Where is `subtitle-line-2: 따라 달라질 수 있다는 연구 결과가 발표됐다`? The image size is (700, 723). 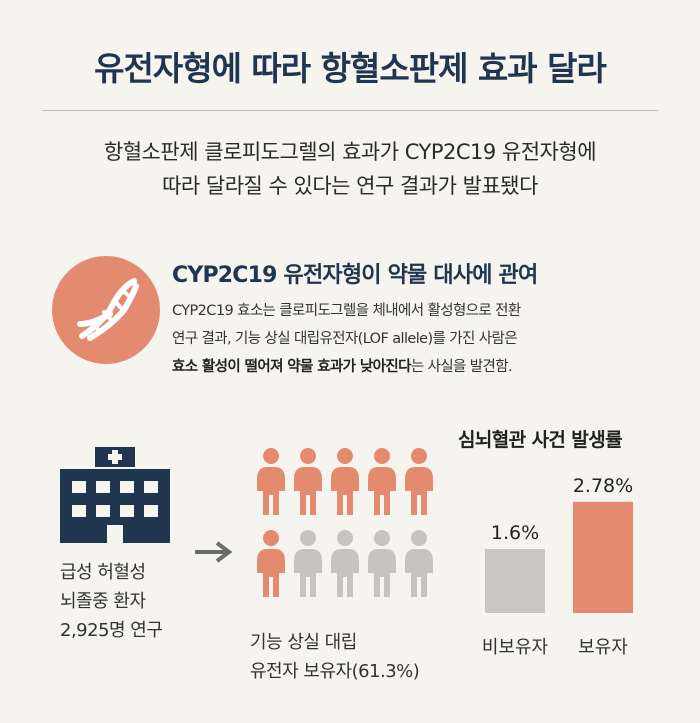 subtitle-line-2: 따라 달라질 수 있다는 연구 결과가 발표됐다 is located at coordinates (350, 186).